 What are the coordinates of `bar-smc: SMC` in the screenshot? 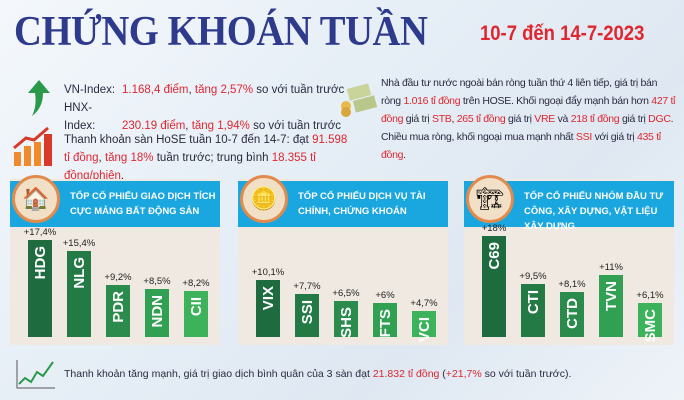 It's located at (650, 322).